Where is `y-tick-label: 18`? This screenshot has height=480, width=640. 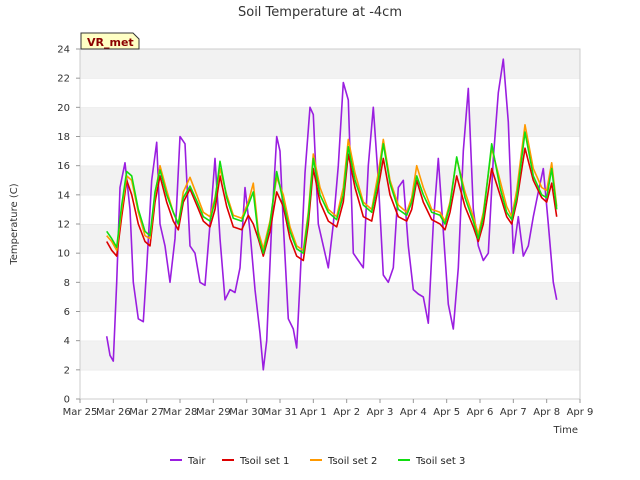 y-tick-label: 18 is located at coordinates (63, 137).